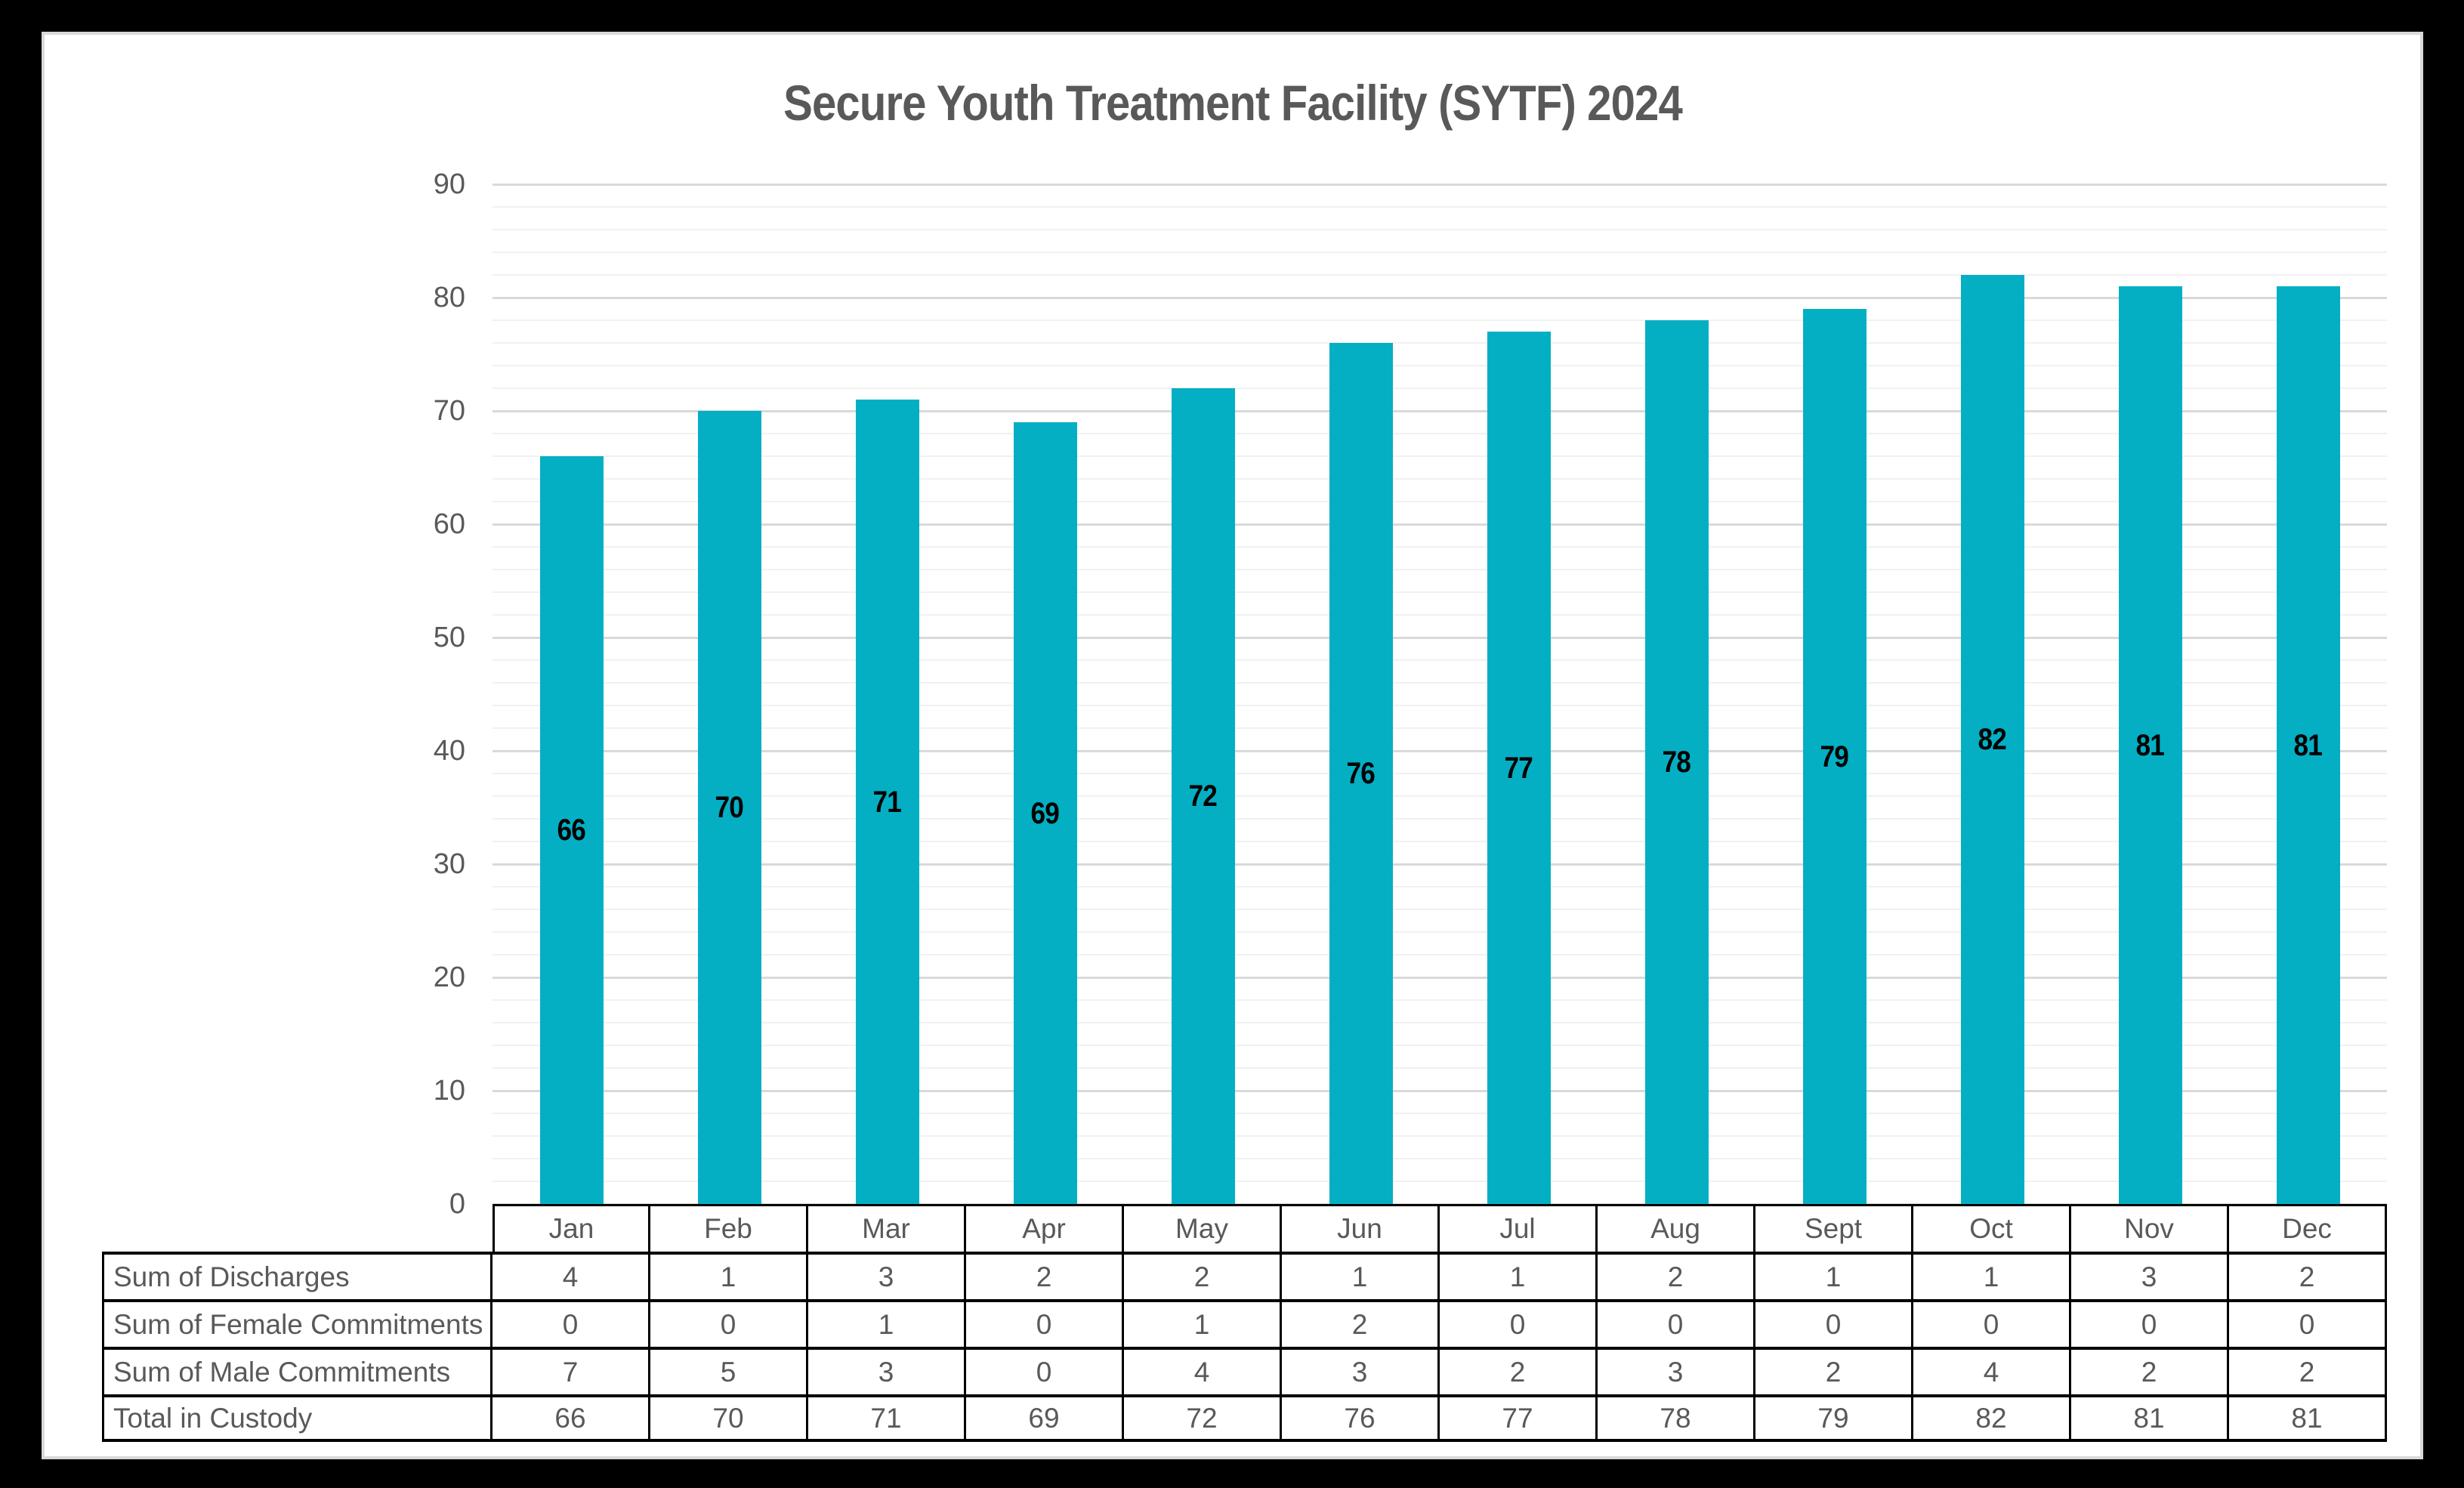 The image size is (2464, 1488). I want to click on bar-value-text: 69, so click(1045, 813).